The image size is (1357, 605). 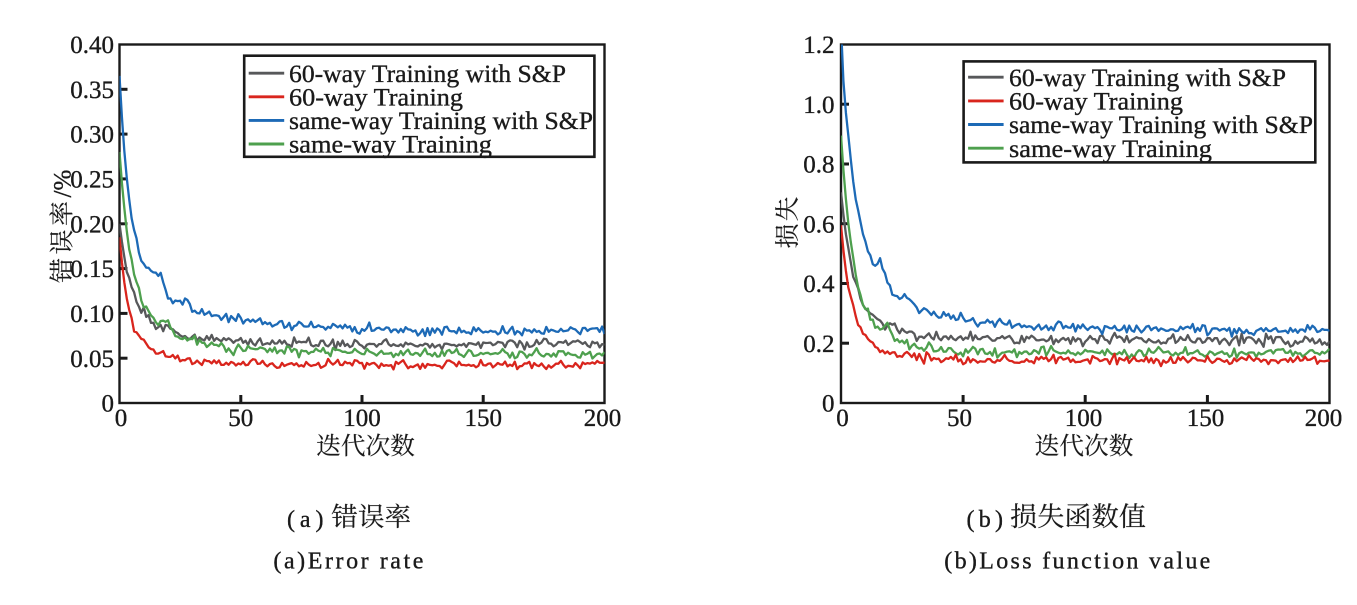 What do you see at coordinates (985, 520) in the screenshot?
I see `svg-text: (b)` at bounding box center [985, 520].